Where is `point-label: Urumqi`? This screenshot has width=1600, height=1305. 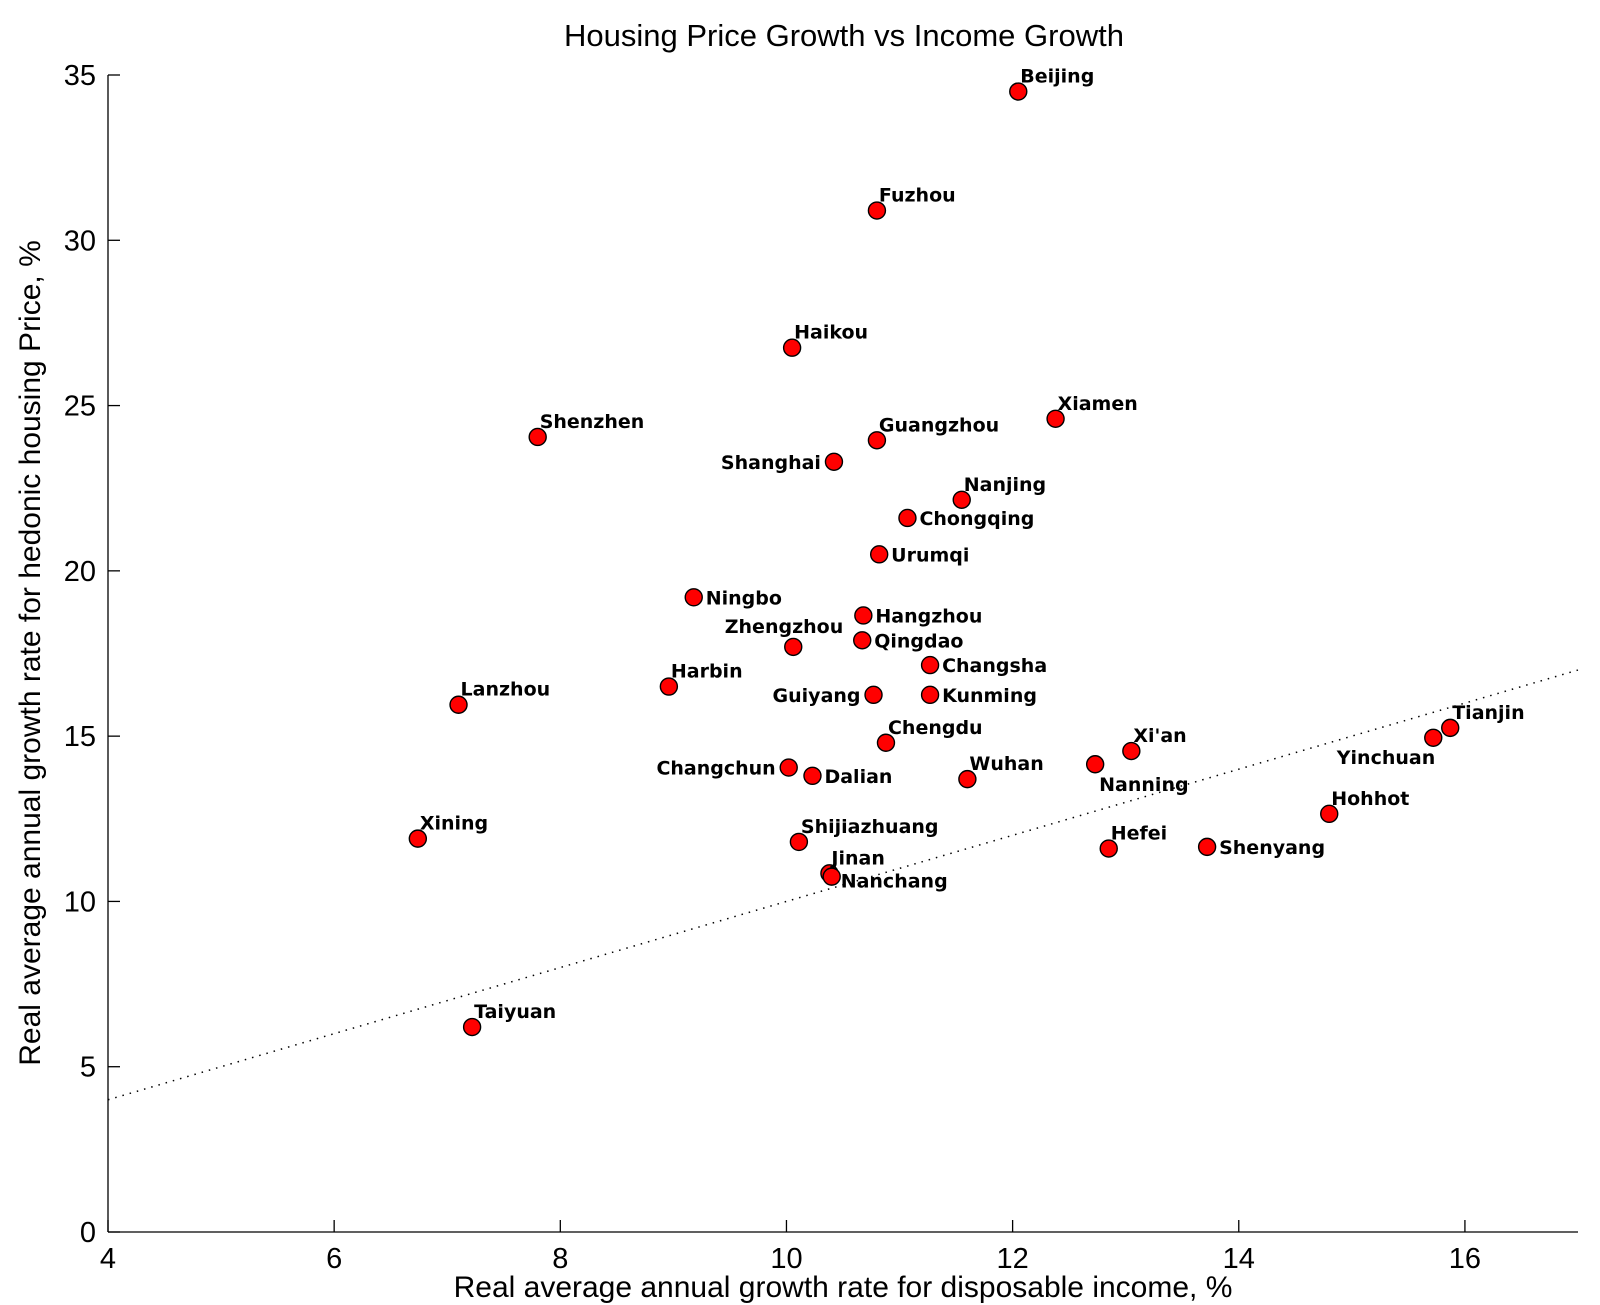
point-label: Urumqi is located at coordinates (930, 555).